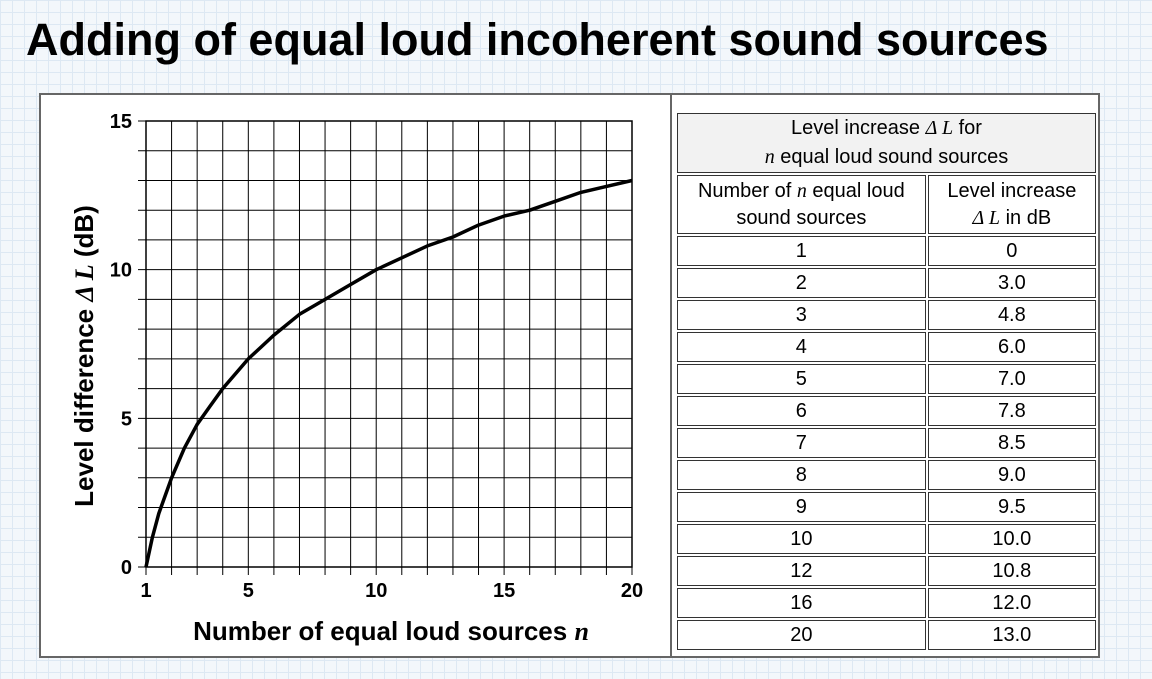 This screenshot has width=1152, height=679. Describe the element at coordinates (801, 347) in the screenshot. I see `cell-source-count: 4` at that location.